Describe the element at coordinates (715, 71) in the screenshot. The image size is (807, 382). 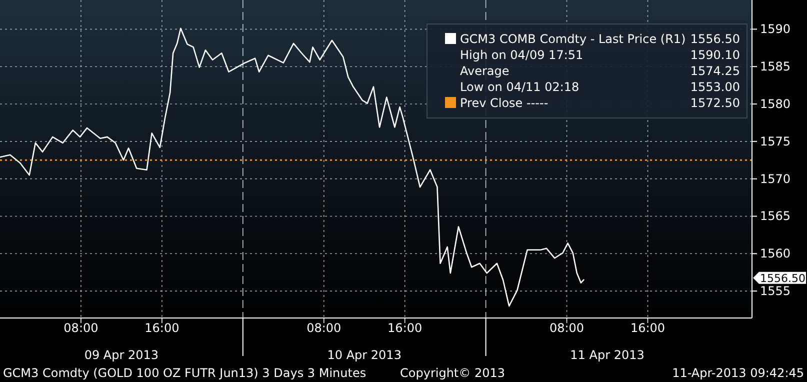
I see `annotation: 1574.25` at that location.